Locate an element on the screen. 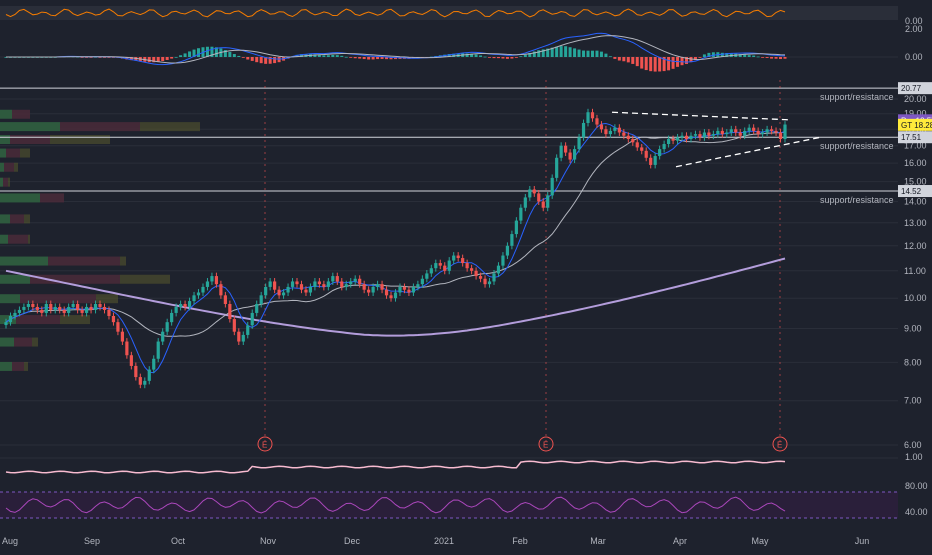  rsi-axis-label-upper: 80.00 is located at coordinates (916, 486).